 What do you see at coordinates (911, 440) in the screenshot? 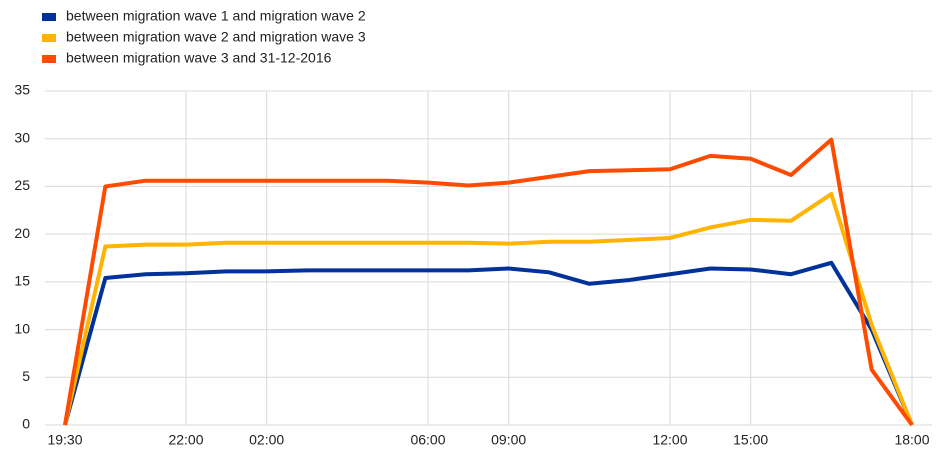
I see `x-tick-label: 18:00` at bounding box center [911, 440].